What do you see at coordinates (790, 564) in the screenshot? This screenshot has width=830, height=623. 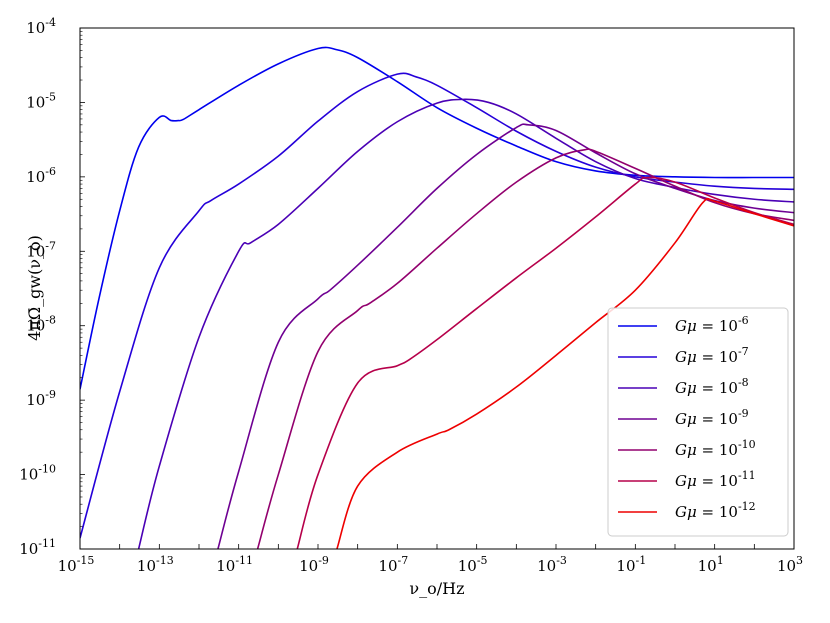 I see `x-tick-label: 10³` at bounding box center [790, 564].